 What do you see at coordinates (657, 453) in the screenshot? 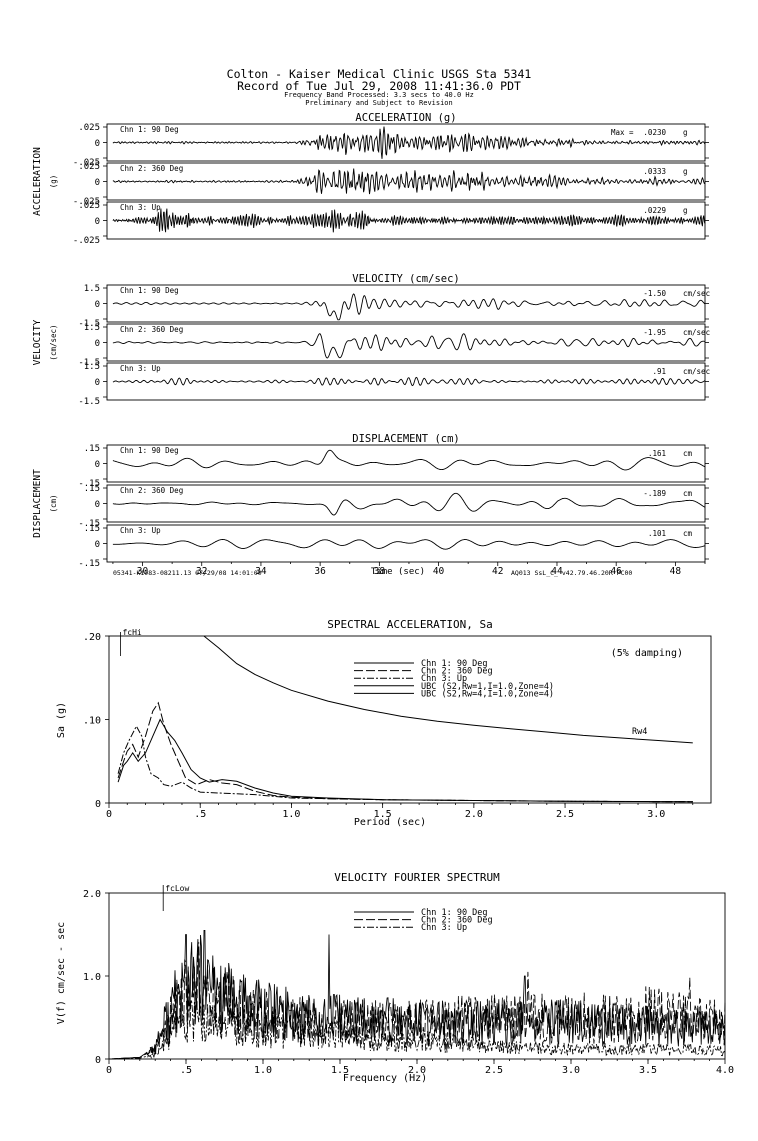
I see `peak-value: .161` at bounding box center [657, 453].